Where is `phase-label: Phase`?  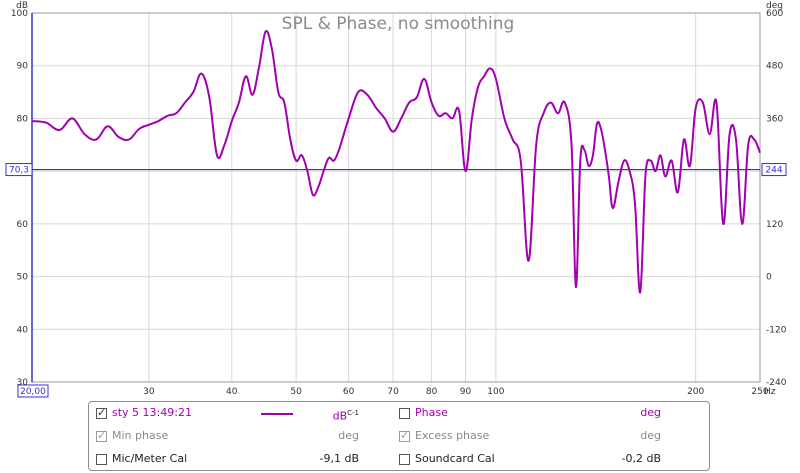 phase-label: Phase is located at coordinates (431, 412).